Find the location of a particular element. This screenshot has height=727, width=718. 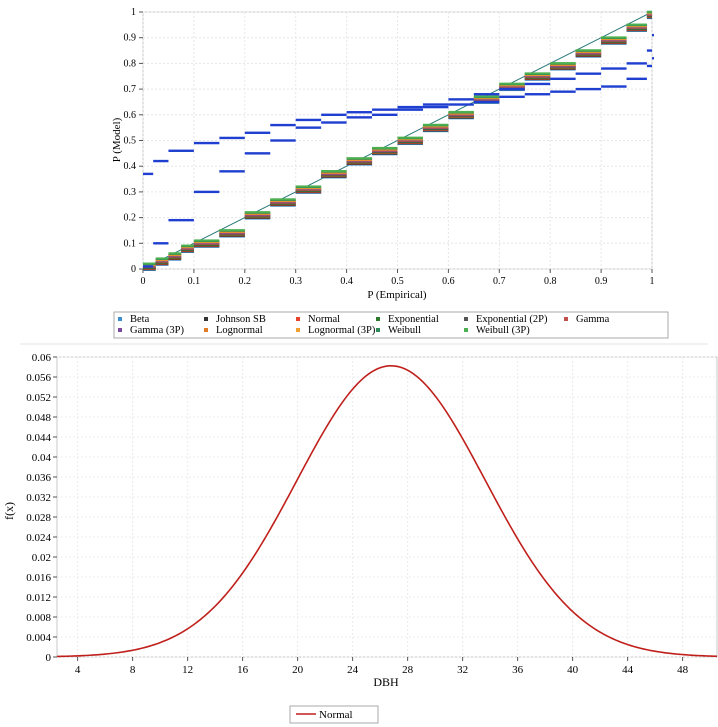

pp-x-tick-label: 0.3 is located at coordinates (295, 281).